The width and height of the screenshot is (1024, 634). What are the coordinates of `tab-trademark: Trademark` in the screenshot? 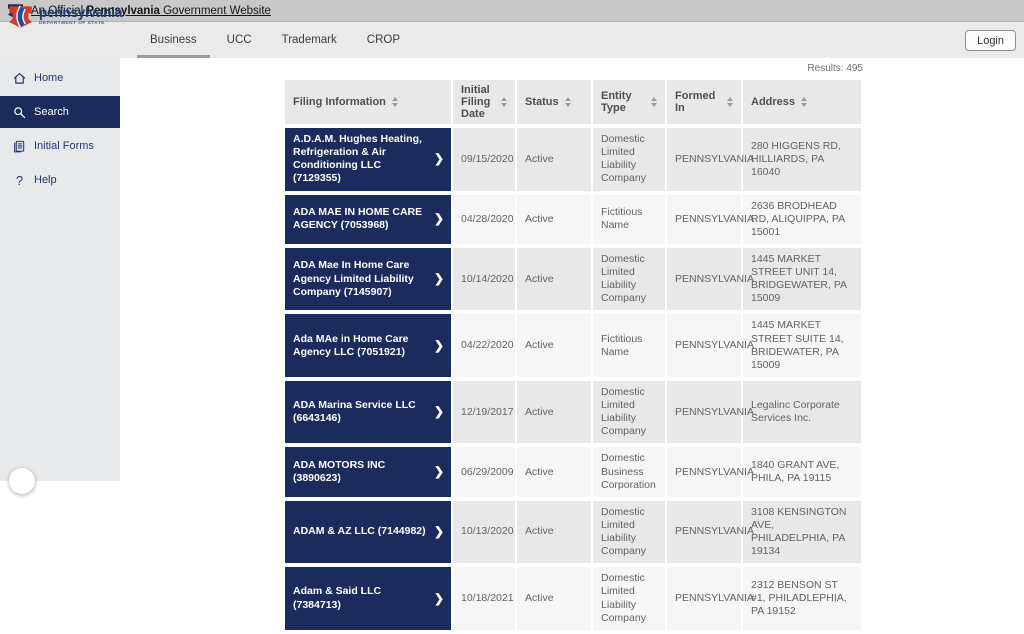 It's located at (309, 40).